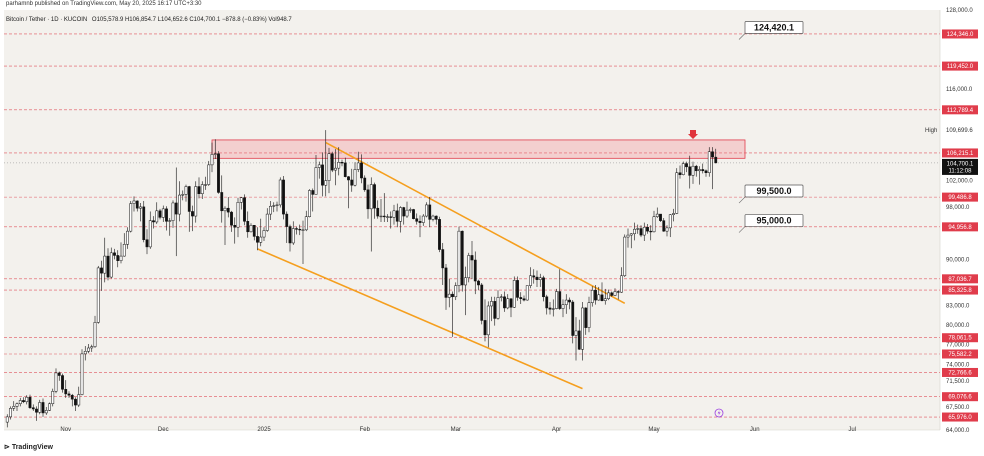  What do you see at coordinates (931, 131) in the screenshot?
I see `high-label: High` at bounding box center [931, 131].